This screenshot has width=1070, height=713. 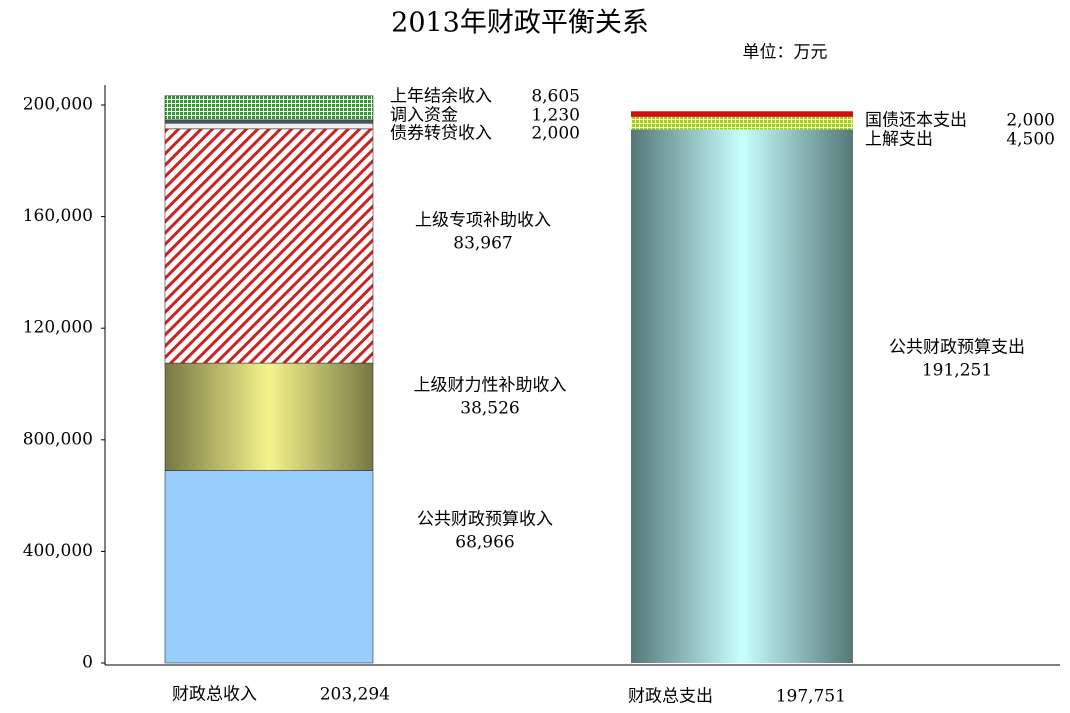 What do you see at coordinates (355, 695) in the screenshot?
I see `total-label: 203,294` at bounding box center [355, 695].